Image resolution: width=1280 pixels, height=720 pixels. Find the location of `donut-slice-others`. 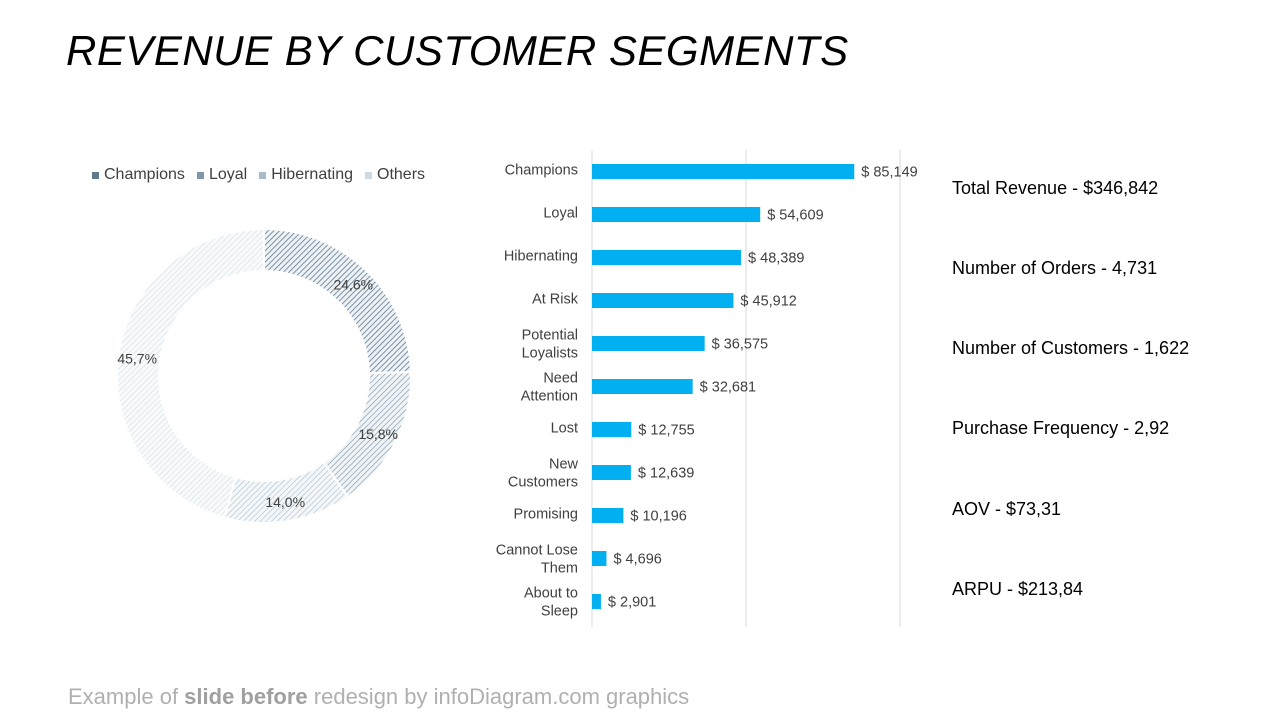

donut-slice-others is located at coordinates (190, 373).